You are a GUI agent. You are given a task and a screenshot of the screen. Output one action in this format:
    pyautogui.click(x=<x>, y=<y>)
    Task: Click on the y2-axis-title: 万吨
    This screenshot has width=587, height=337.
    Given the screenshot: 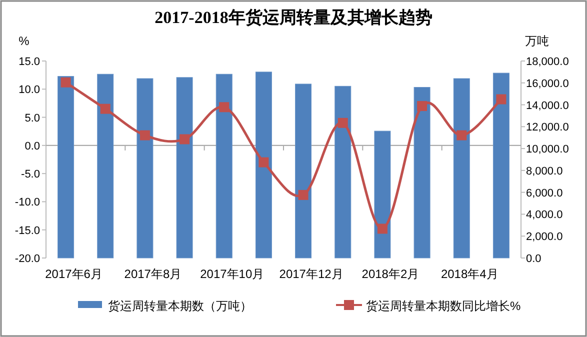 What is the action you would take?
    pyautogui.click(x=537, y=41)
    